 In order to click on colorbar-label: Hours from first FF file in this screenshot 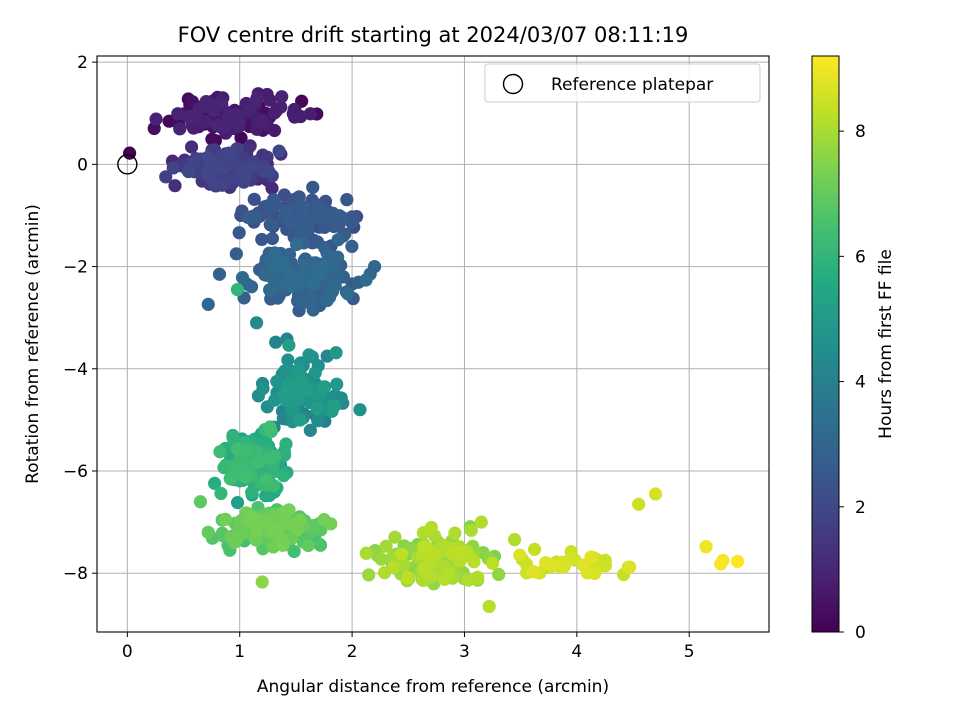, I will do `click(886, 344)`.